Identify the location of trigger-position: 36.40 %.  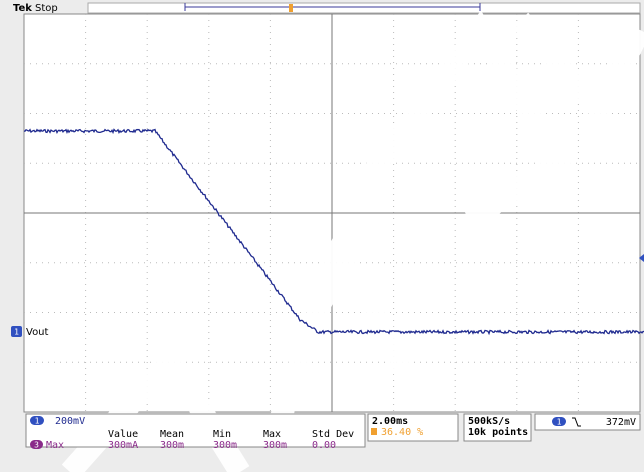
(402, 432).